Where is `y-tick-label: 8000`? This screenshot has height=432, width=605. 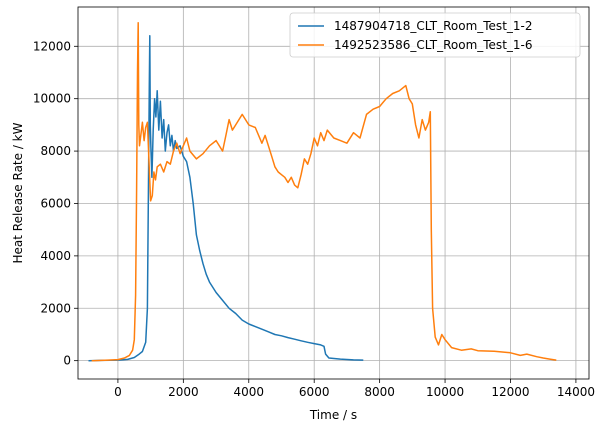 y-tick-label: 8000 is located at coordinates (55, 151).